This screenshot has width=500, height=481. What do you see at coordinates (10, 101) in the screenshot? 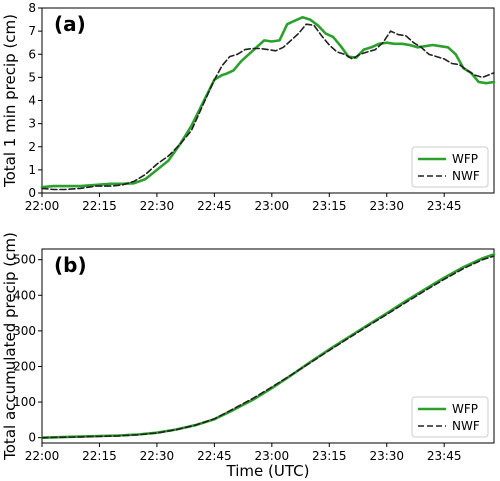
I see `y-axis-label: Total 1 min precip (cm)` at bounding box center [10, 101].